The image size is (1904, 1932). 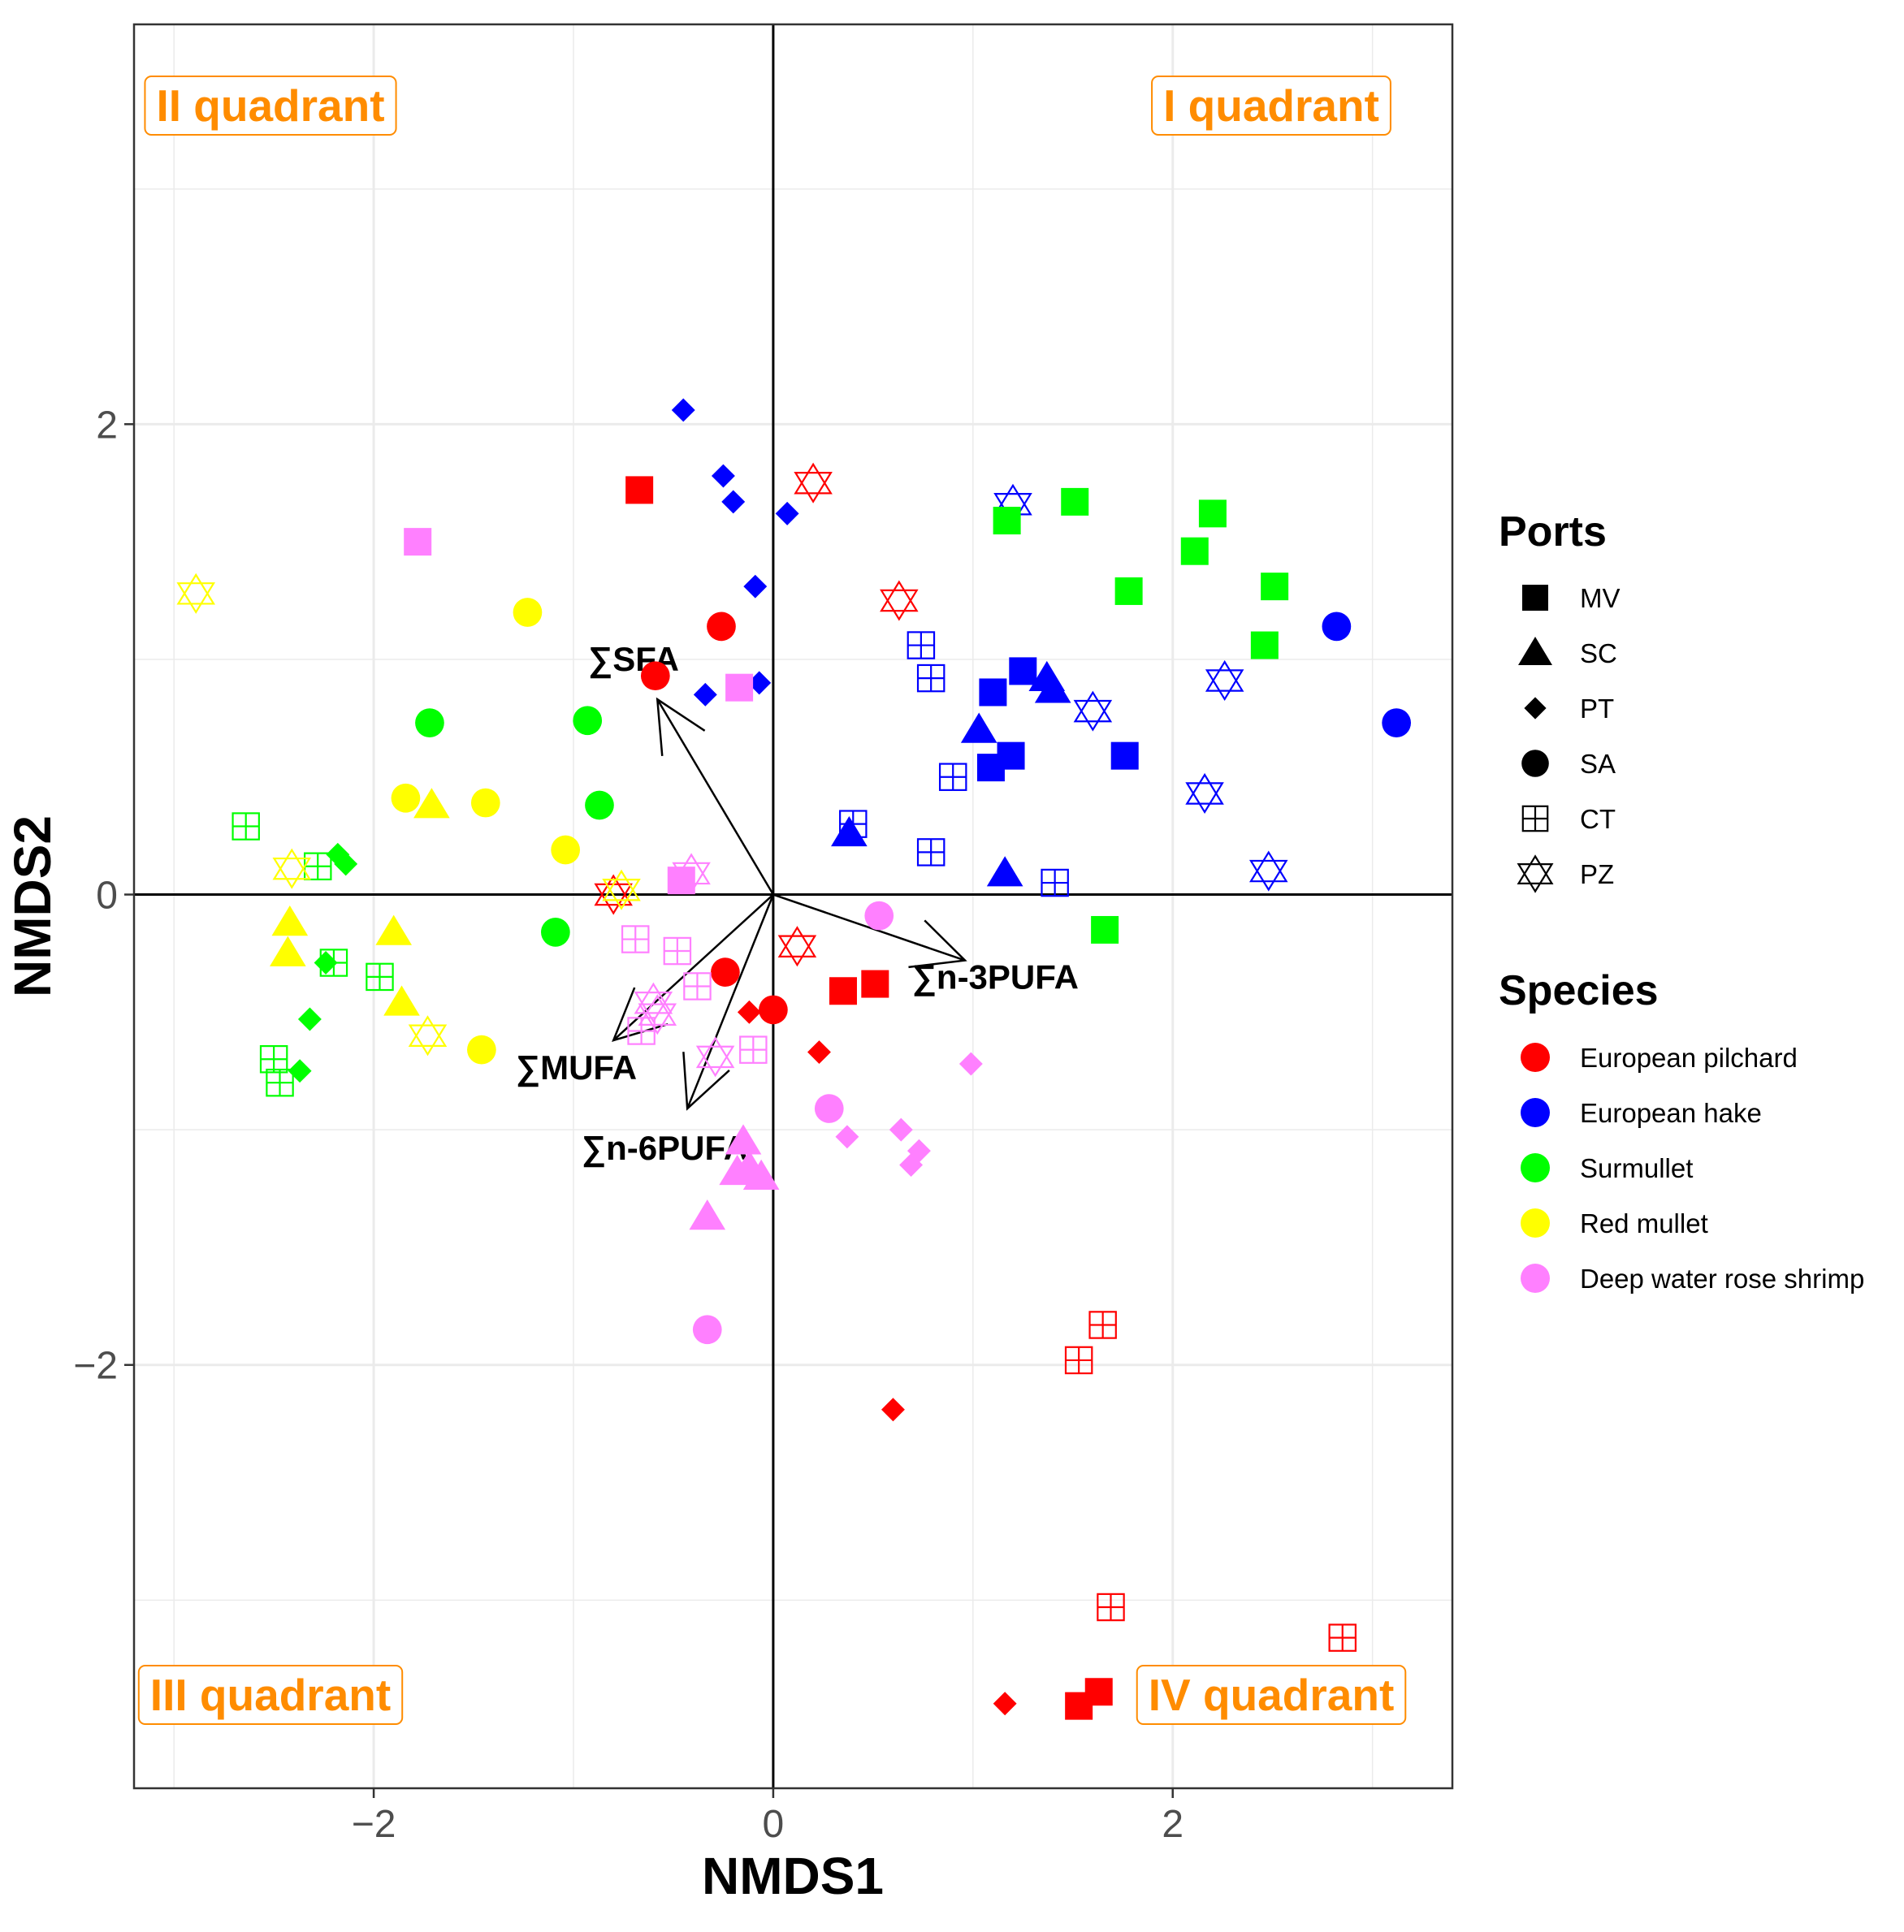 I want to click on vector-arrowhead, so click(x=640, y=1015).